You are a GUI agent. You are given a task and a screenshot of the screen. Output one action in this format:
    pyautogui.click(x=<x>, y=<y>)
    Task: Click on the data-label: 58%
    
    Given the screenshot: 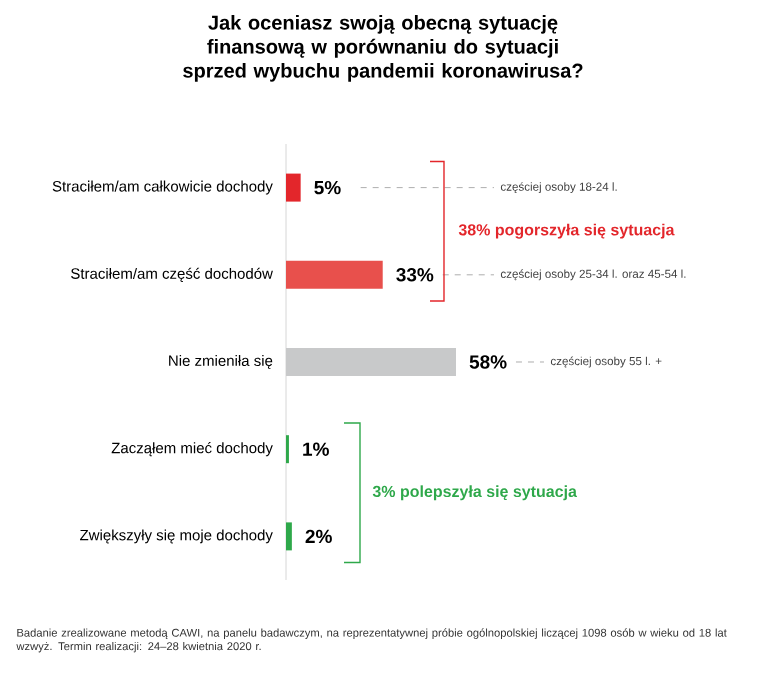 What is the action you would take?
    pyautogui.click(x=488, y=362)
    